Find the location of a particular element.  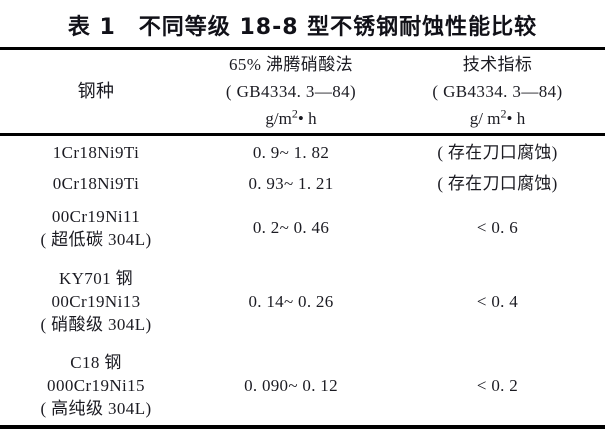

steel-name-grade: 000Cr19Ni15 is located at coordinates (96, 385).